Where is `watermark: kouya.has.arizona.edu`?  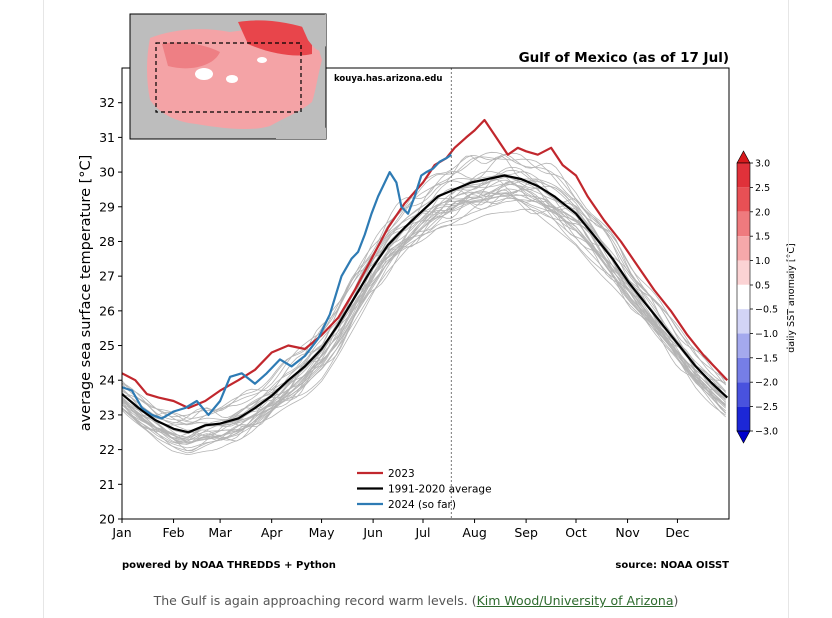
watermark: kouya.has.arizona.edu is located at coordinates (388, 79).